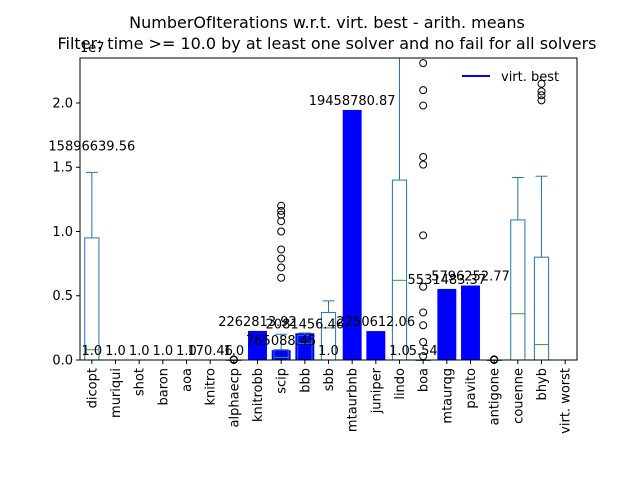  Describe the element at coordinates (518, 396) in the screenshot. I see `x-tick-label-couenne: couenne` at that location.